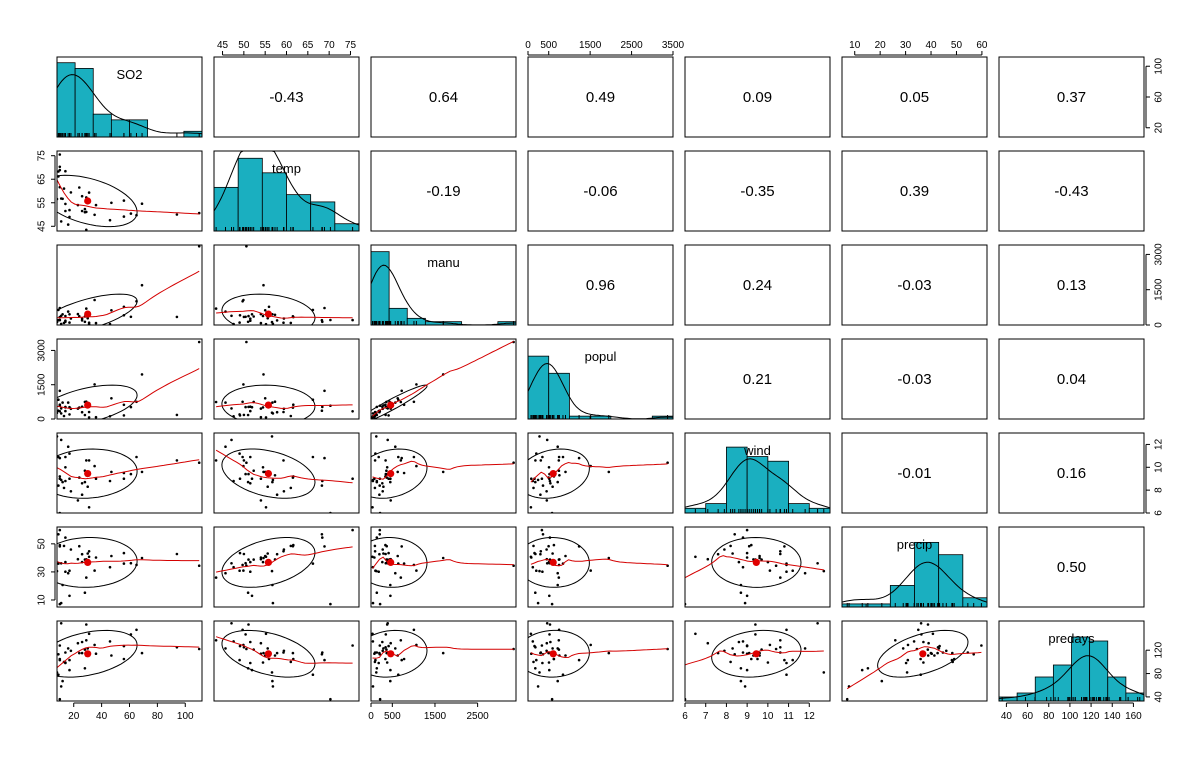  What do you see at coordinates (443, 97) in the screenshot?
I see `panel-SO2-manu: 0.64` at bounding box center [443, 97].